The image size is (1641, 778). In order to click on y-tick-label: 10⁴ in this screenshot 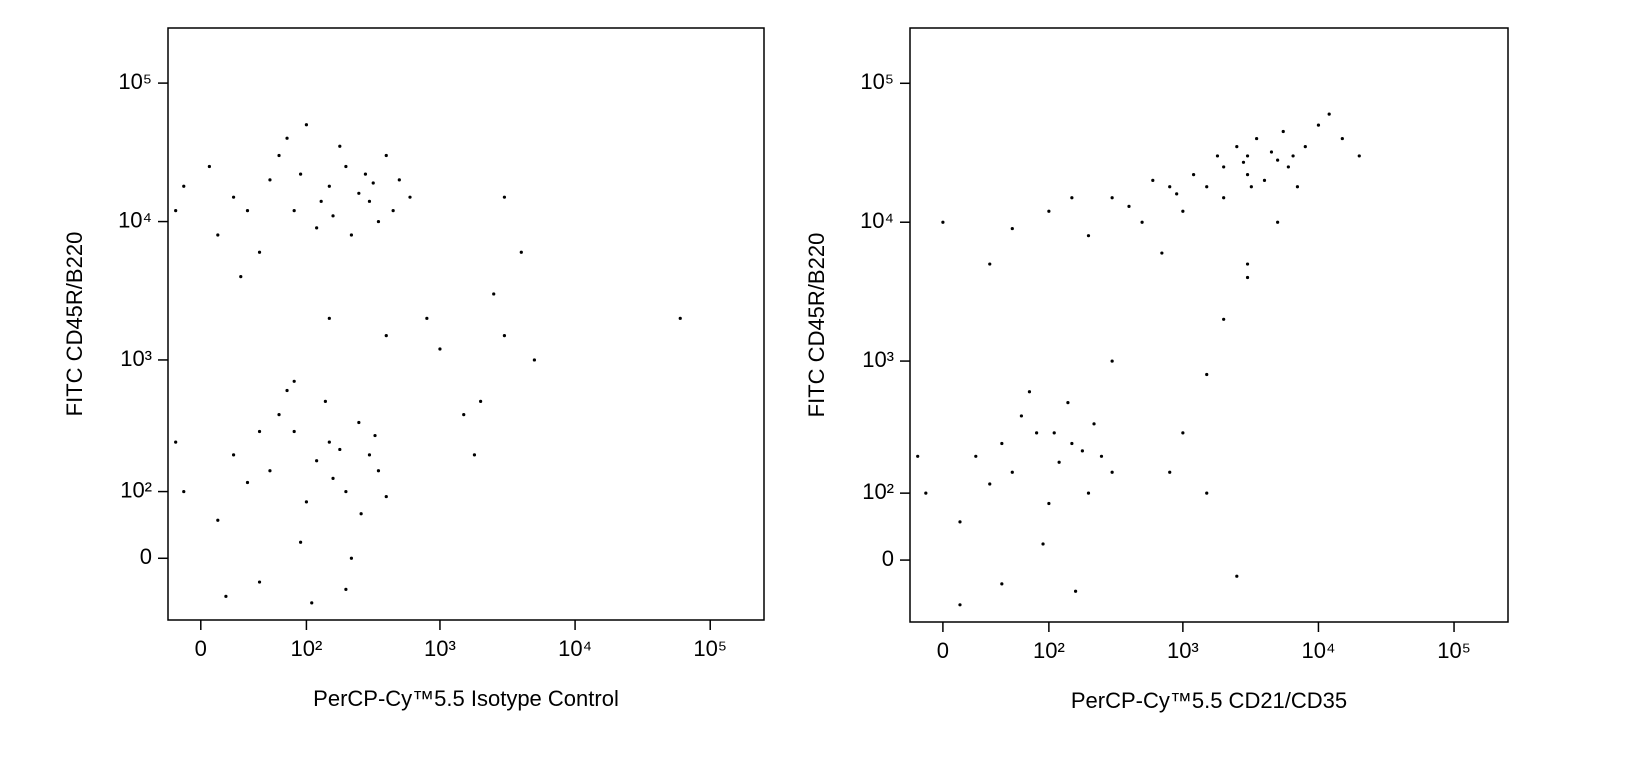, I will do `click(877, 220)`.